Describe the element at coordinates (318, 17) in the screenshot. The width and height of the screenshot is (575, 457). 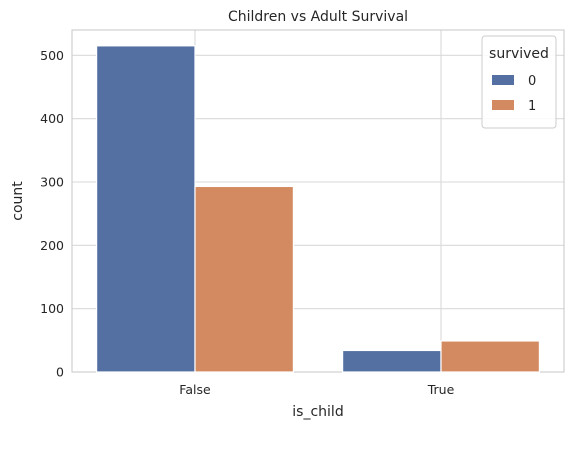
I see `chart-title: Children vs Adult Survival` at that location.